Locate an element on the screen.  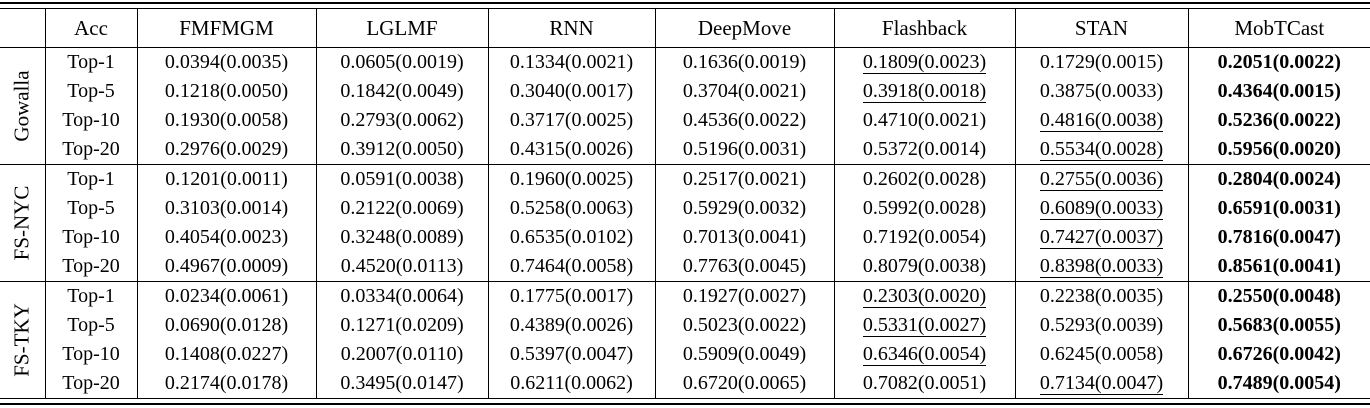
value-cell: 0.4520(0.0113) is located at coordinates (401, 267).